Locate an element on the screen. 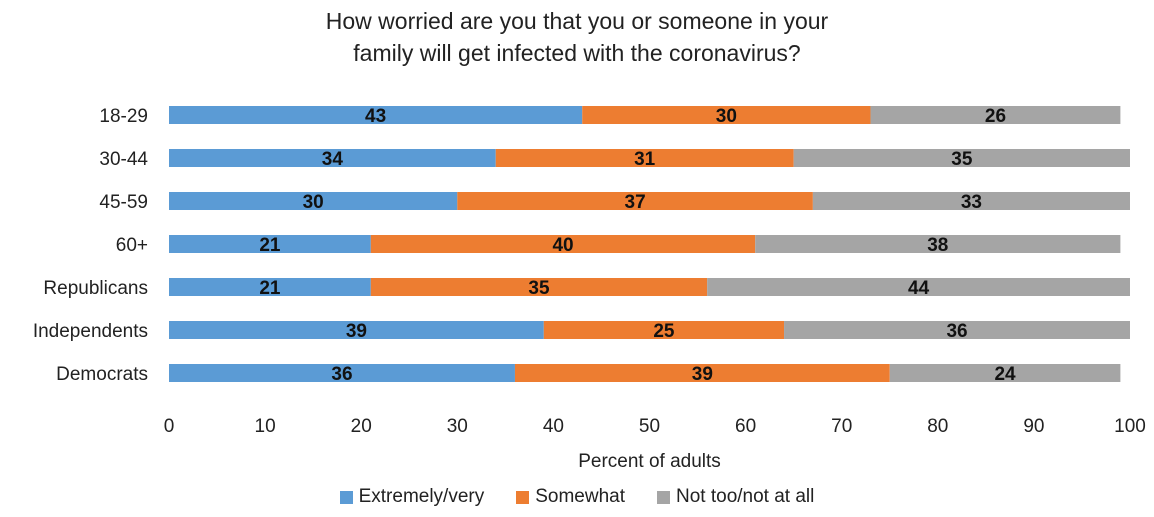 Image resolution: width=1154 pixels, height=517 pixels. data-label-extremely-very-independents: 39 is located at coordinates (356, 331).